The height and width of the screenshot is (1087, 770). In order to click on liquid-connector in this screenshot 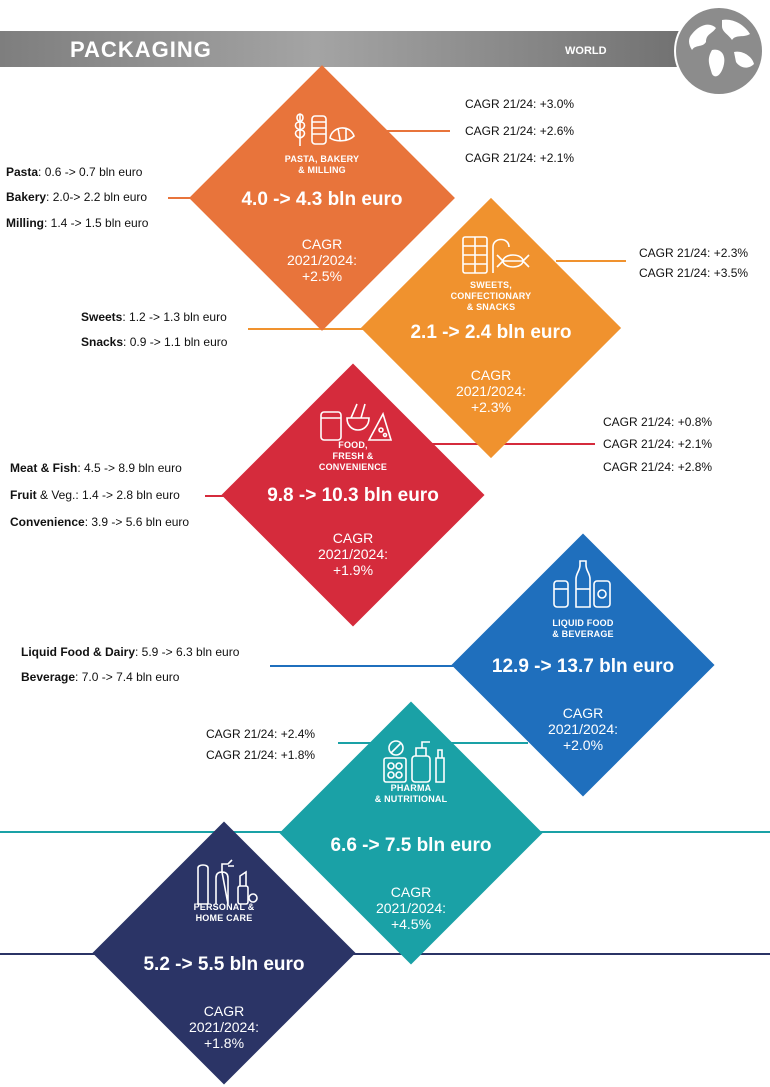, I will do `click(370, 666)`.